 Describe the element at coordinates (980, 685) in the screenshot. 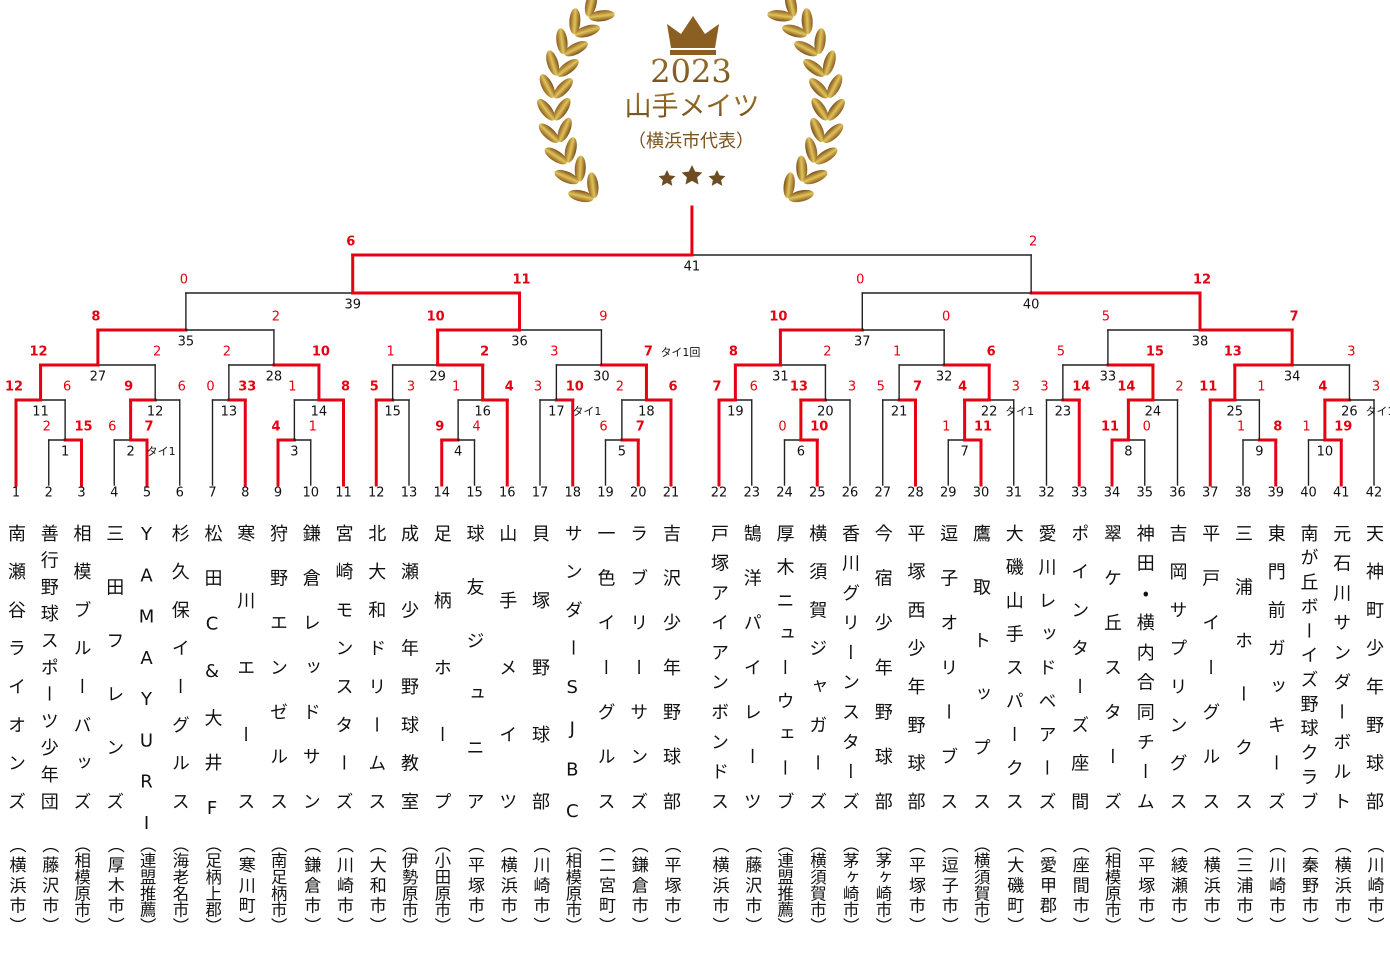

I see `team-name: 鷹取トップス` at that location.